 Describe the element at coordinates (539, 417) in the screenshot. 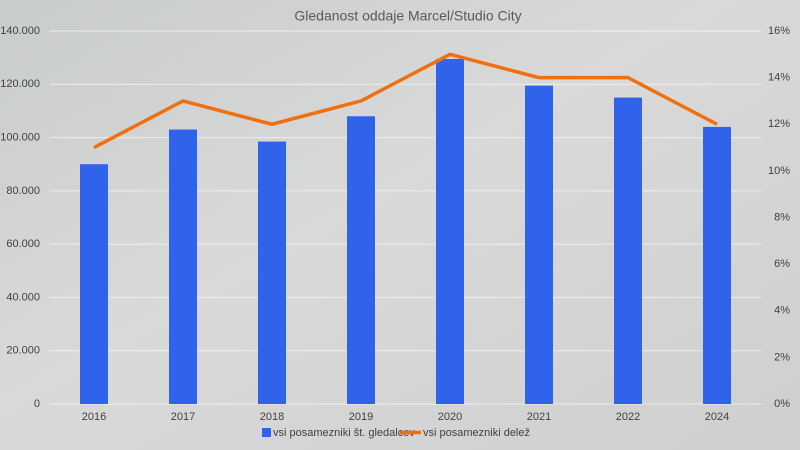

I see `x-tick-label: 2021` at that location.